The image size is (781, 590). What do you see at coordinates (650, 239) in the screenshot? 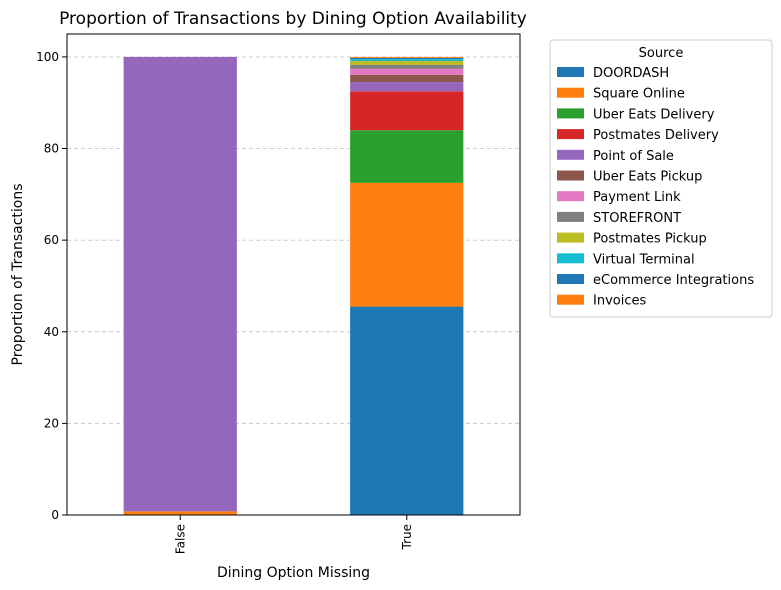
I see `legend-label: Postmates Pickup` at bounding box center [650, 239].